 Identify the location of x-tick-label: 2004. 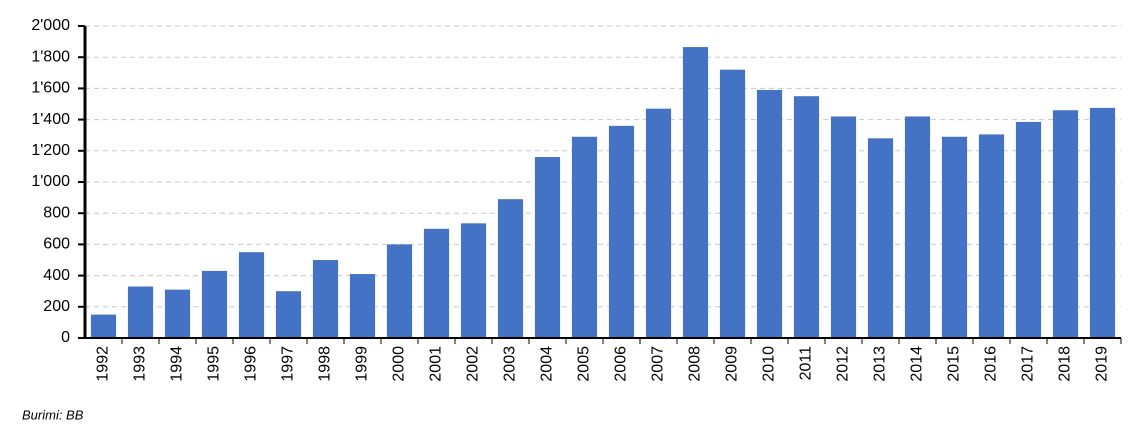
(547, 364).